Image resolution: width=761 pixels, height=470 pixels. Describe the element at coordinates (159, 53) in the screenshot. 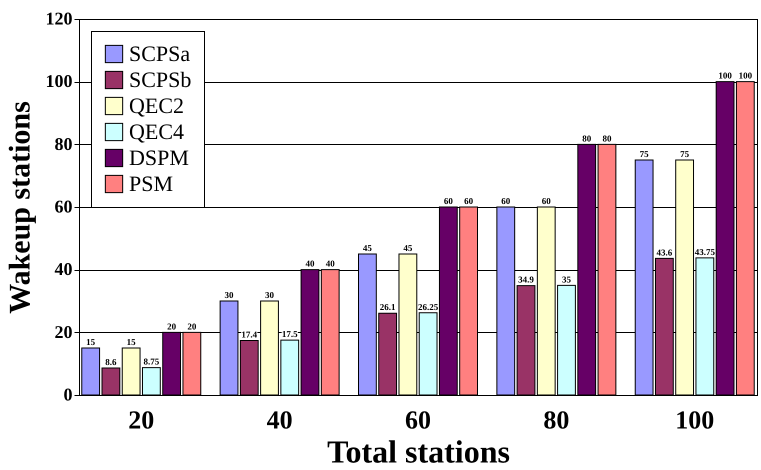

I see `legend-label: SCPSa` at that location.